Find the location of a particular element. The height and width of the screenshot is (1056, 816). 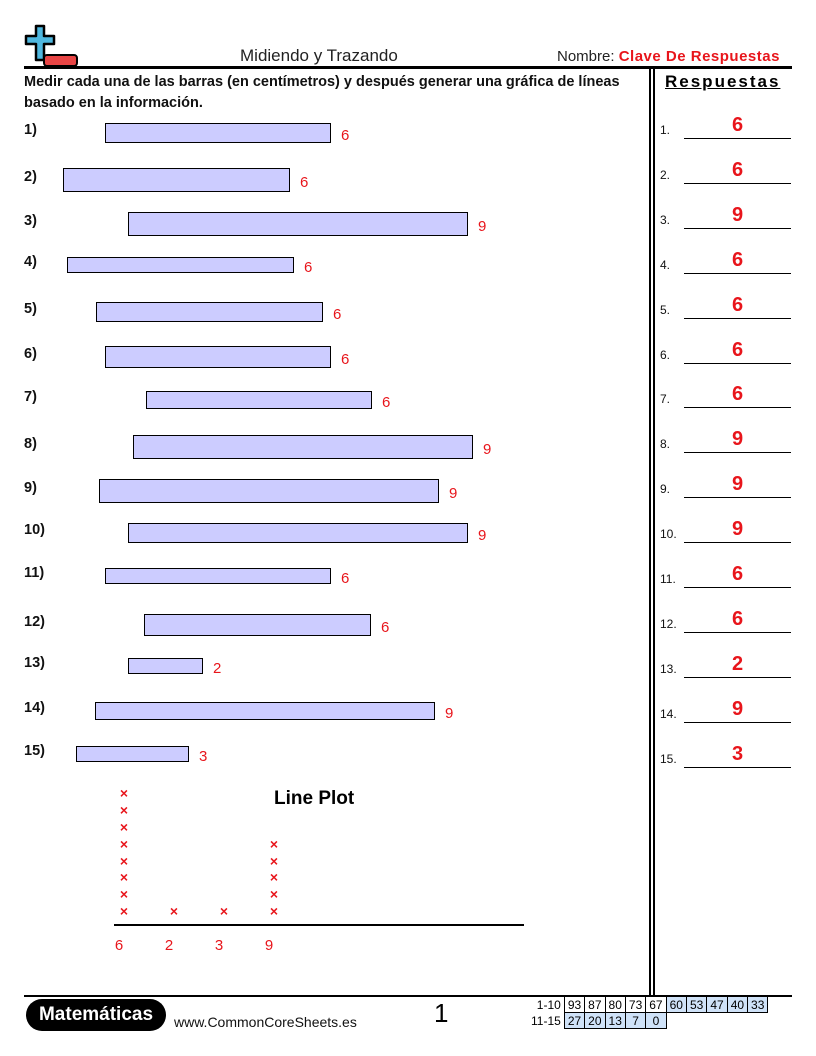

question-label: 8) is located at coordinates (30, 444).